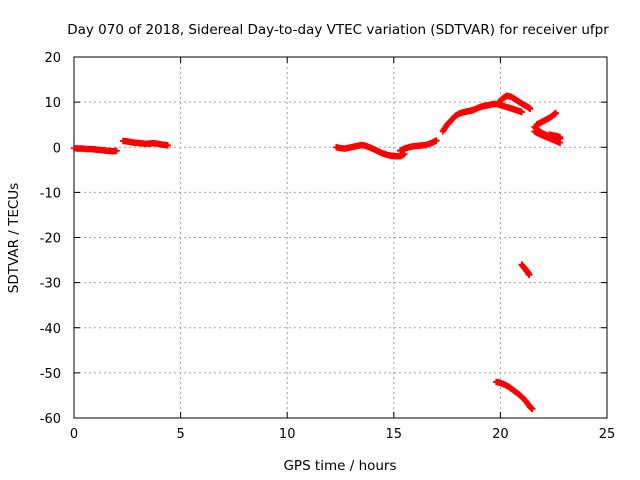 Image resolution: width=640 pixels, height=480 pixels. What do you see at coordinates (50, 239) in the screenshot?
I see `y-tick-label: -20` at bounding box center [50, 239].